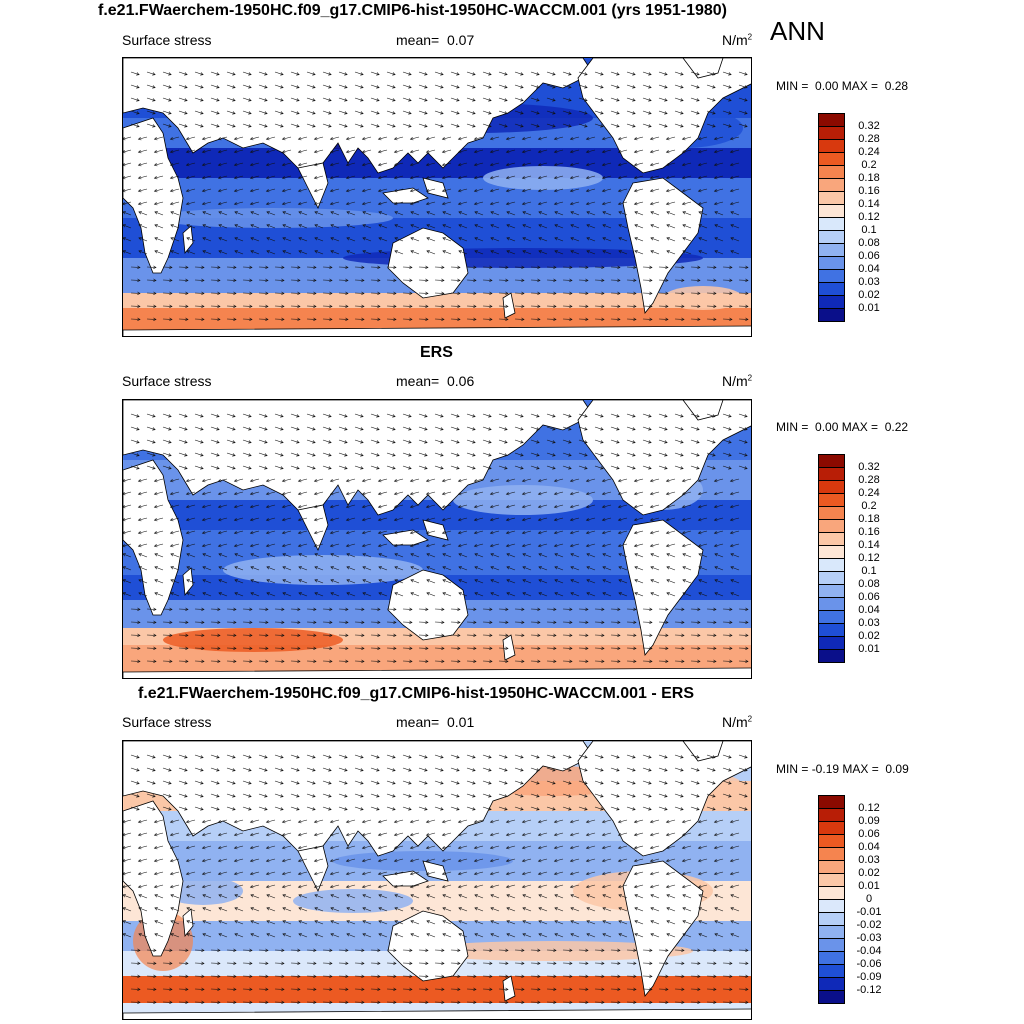 Image resolution: width=1024 pixels, height=1024 pixels. Describe the element at coordinates (897, 769) in the screenshot. I see `panel3-max-value: 0.09` at that location.